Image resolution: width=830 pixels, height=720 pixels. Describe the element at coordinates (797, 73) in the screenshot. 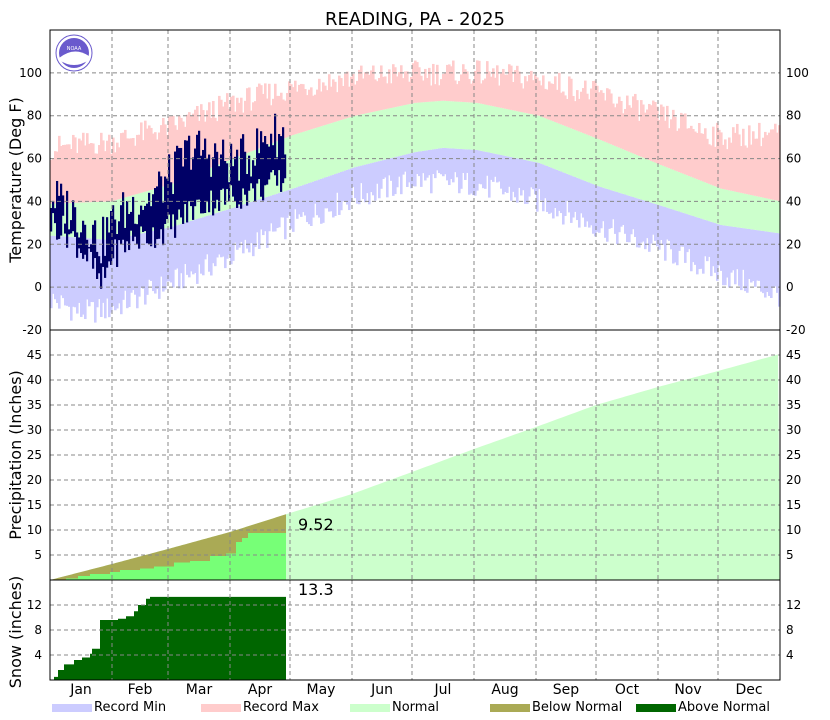

I see `temp-tick-label-right: 100` at that location.